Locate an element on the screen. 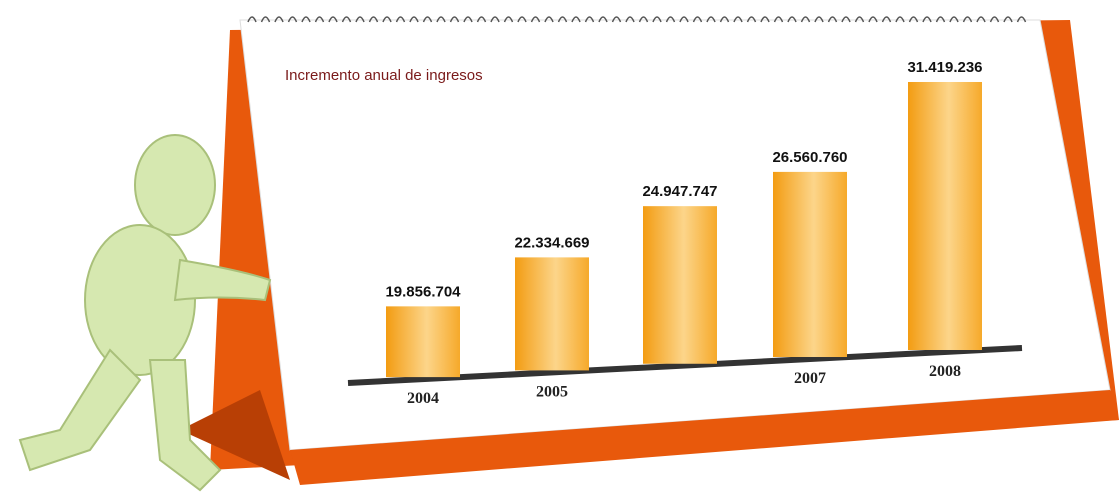  rings is located at coordinates (637, 19).